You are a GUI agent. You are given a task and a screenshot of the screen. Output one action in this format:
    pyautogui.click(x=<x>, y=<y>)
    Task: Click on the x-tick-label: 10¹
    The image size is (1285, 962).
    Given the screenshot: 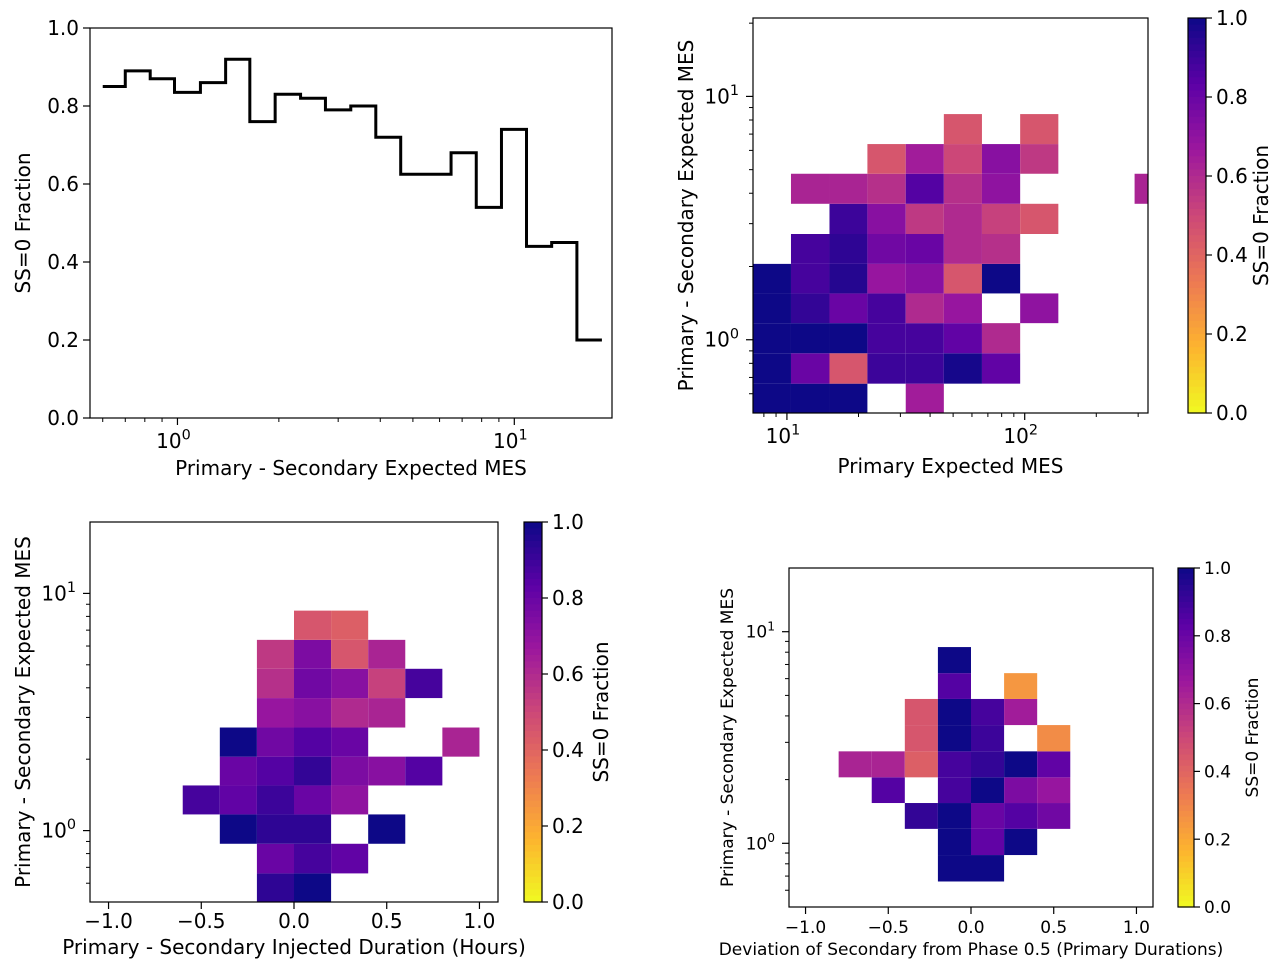 What is the action you would take?
    pyautogui.click(x=510, y=440)
    